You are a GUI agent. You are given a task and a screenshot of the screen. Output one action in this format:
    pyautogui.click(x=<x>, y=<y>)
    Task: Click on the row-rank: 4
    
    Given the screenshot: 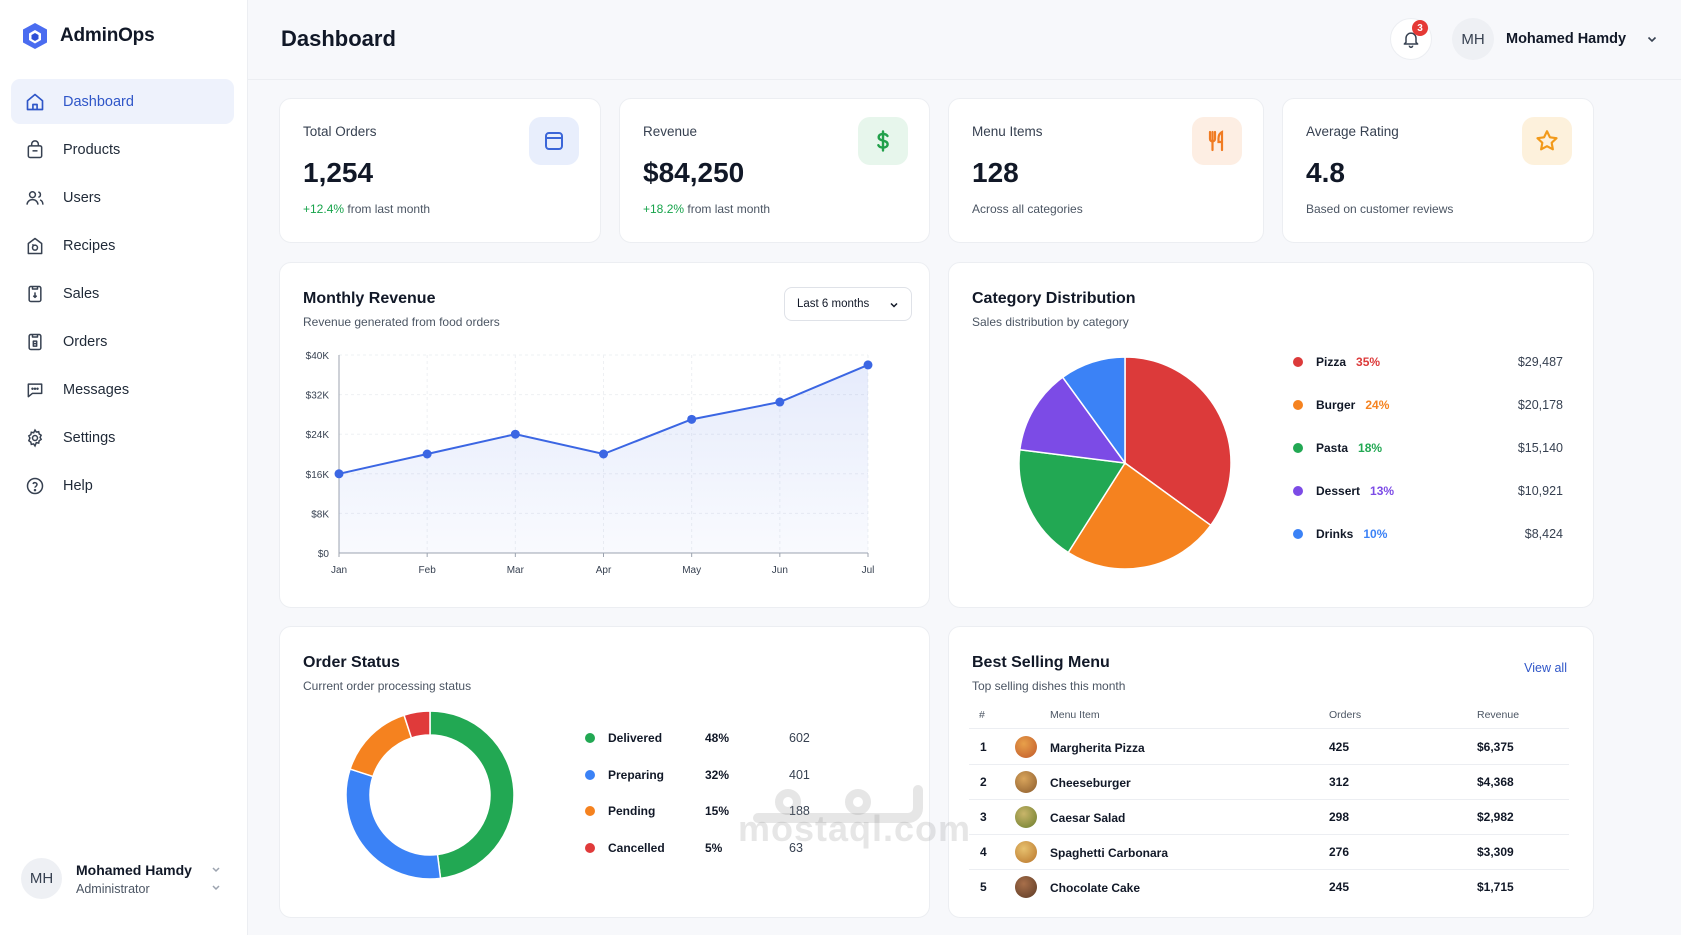 What is the action you would take?
    pyautogui.click(x=983, y=852)
    